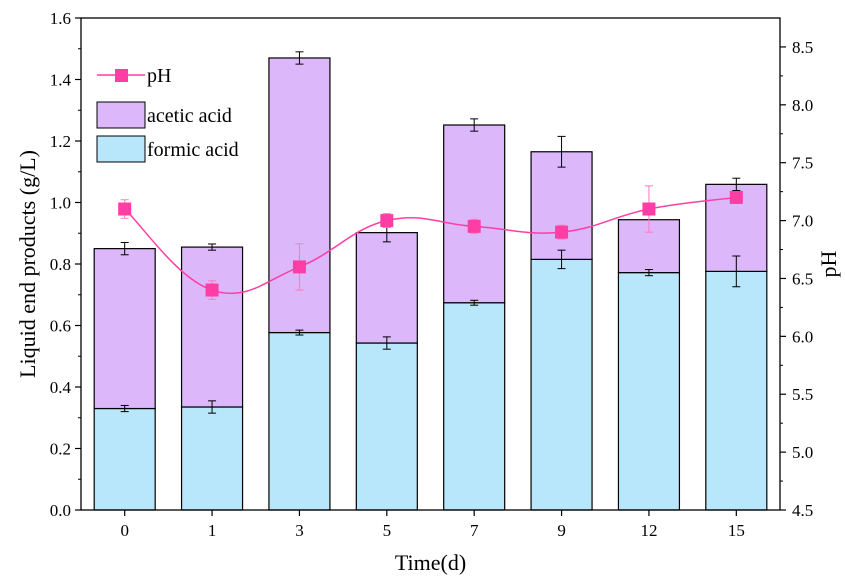 This screenshot has width=845, height=580. What do you see at coordinates (60, 449) in the screenshot?
I see `y-tick-label-0.2: 0.2` at bounding box center [60, 449].